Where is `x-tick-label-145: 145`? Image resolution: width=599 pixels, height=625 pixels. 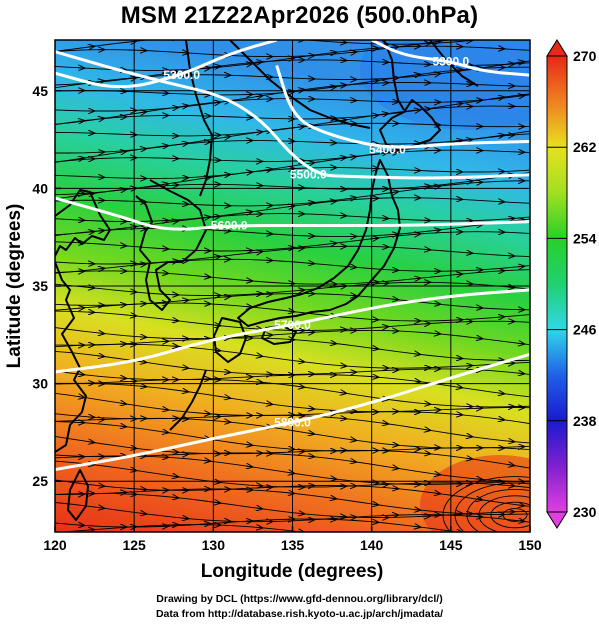 x-tick-label-145: 145 is located at coordinates (451, 545).